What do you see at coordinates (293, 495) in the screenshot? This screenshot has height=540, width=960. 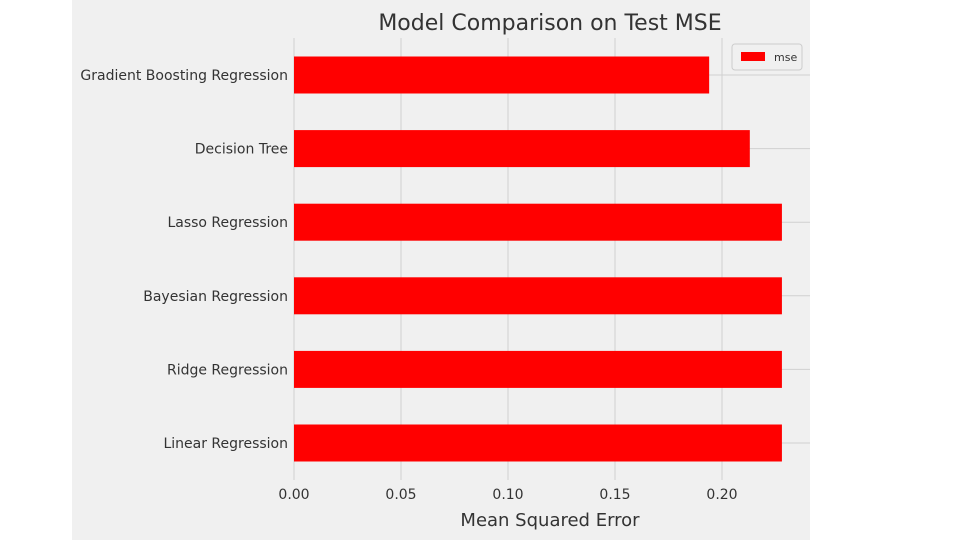 I see `x-tick-label: 0.00` at bounding box center [293, 495].